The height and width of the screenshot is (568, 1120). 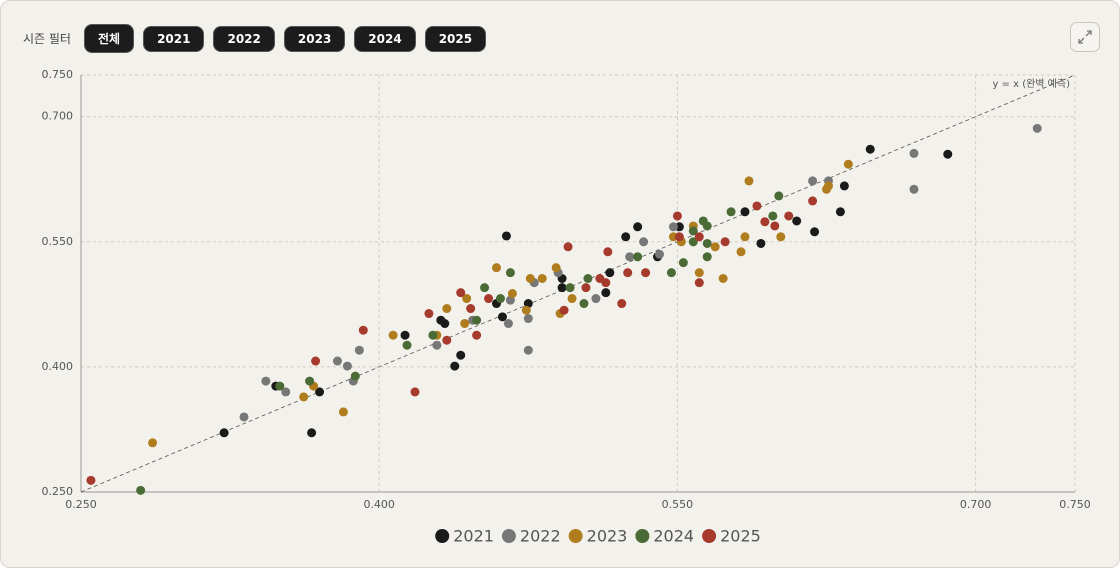 I want to click on expand-icon, so click(x=1085, y=37).